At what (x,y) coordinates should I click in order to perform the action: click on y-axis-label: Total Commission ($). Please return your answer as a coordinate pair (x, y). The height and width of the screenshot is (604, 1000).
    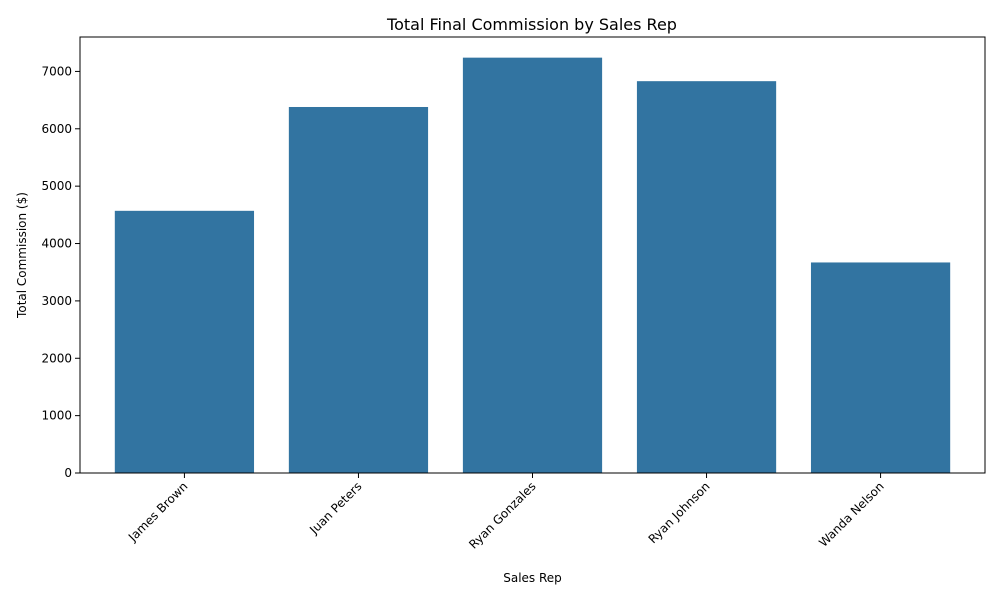
    Looking at the image, I should click on (22, 255).